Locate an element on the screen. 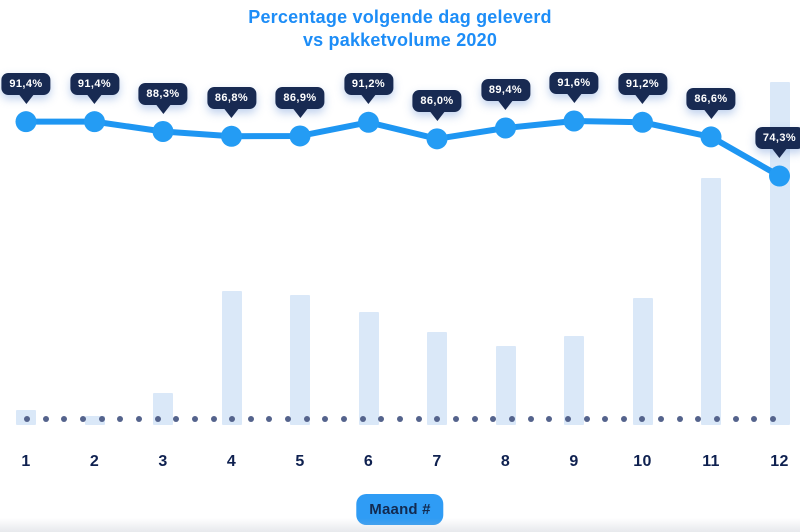 The width and height of the screenshot is (800, 532). x-axis-label: 9 is located at coordinates (574, 461).